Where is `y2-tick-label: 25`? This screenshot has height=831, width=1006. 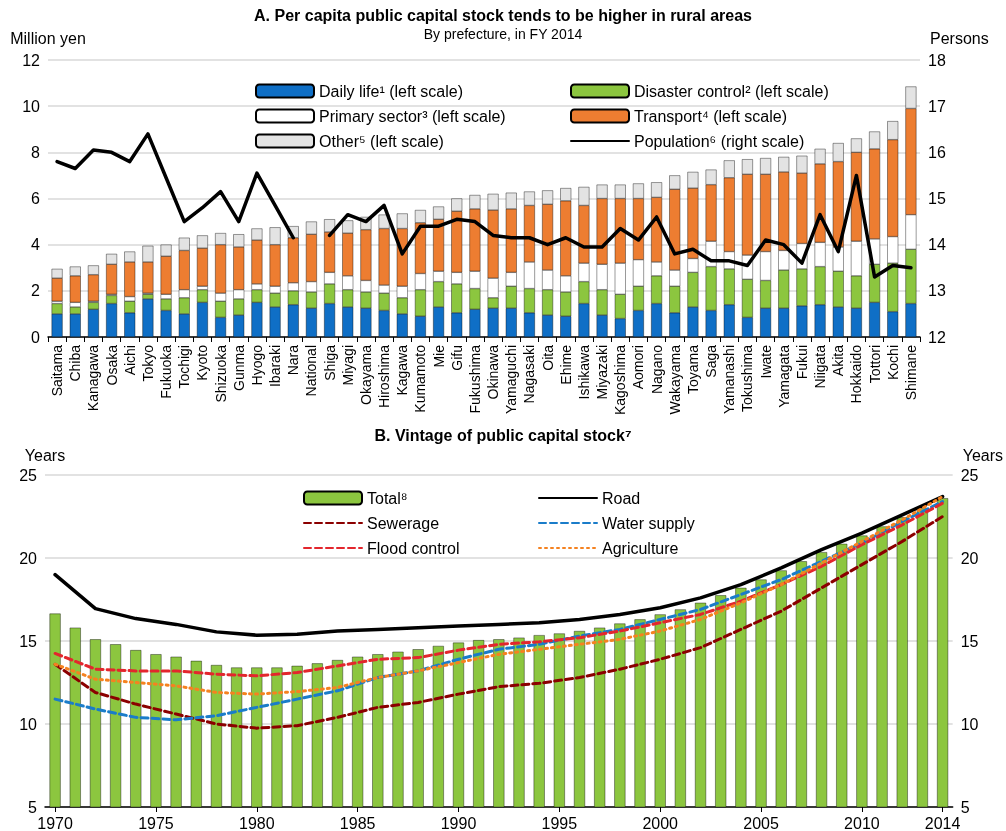 y2-tick-label: 25 is located at coordinates (969, 475).